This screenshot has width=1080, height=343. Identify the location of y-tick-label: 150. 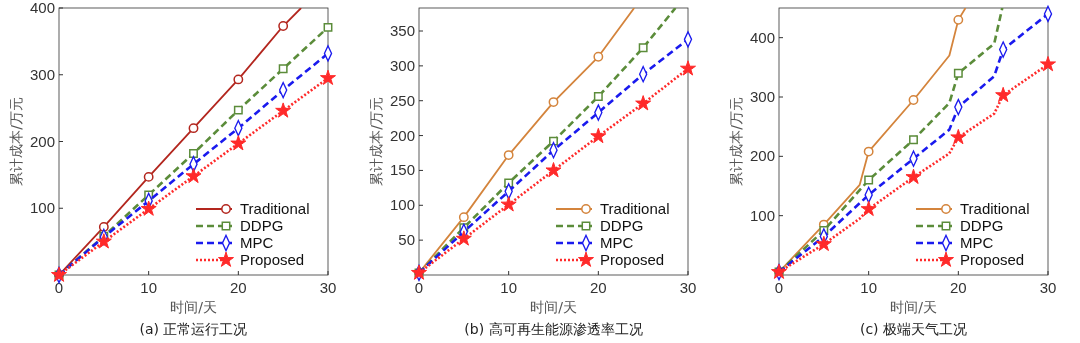
(402, 170).